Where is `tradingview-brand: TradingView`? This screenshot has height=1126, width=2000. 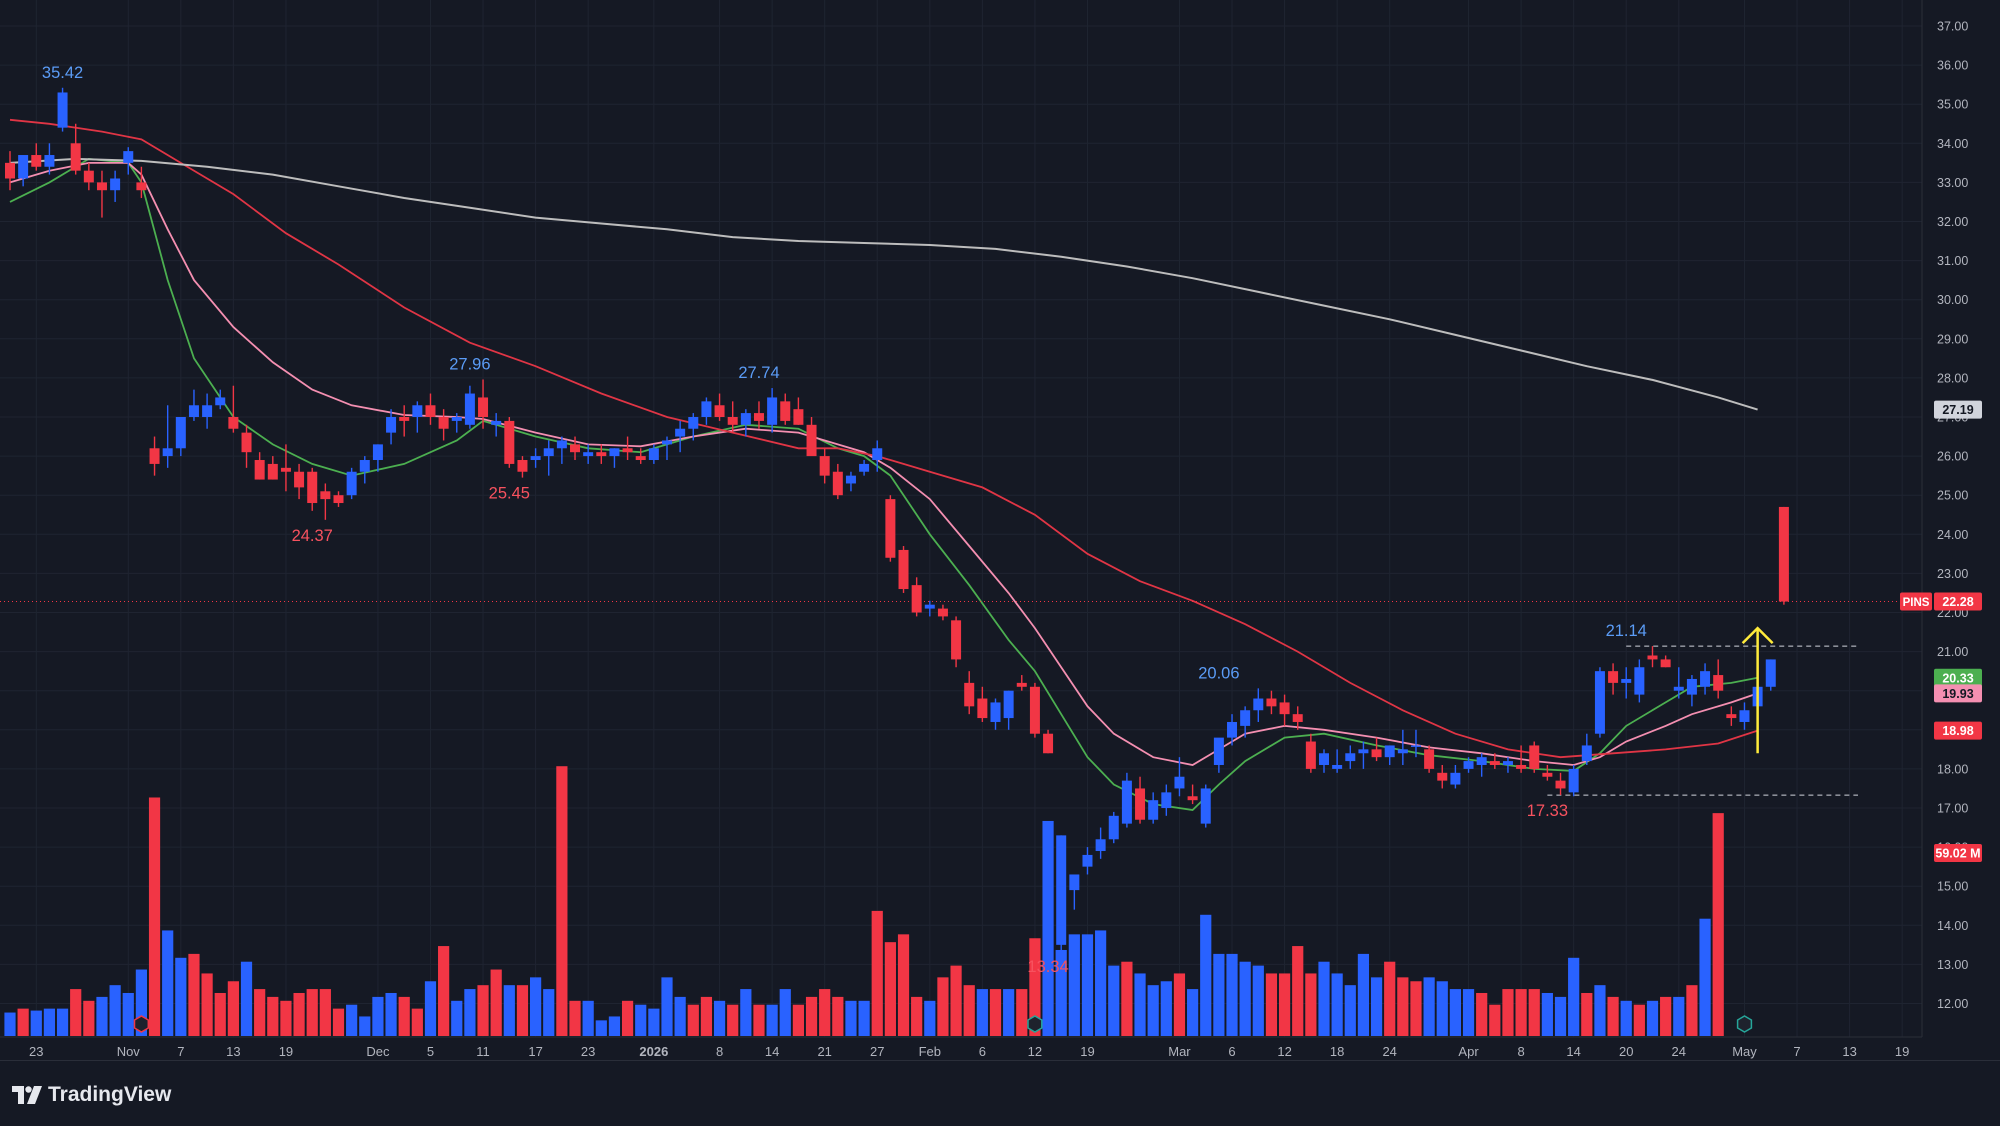
tradingview-brand: TradingView is located at coordinates (91, 1095).